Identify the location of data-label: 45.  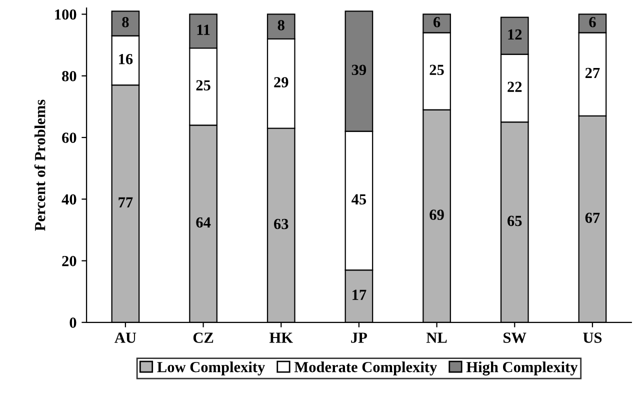
(359, 199).